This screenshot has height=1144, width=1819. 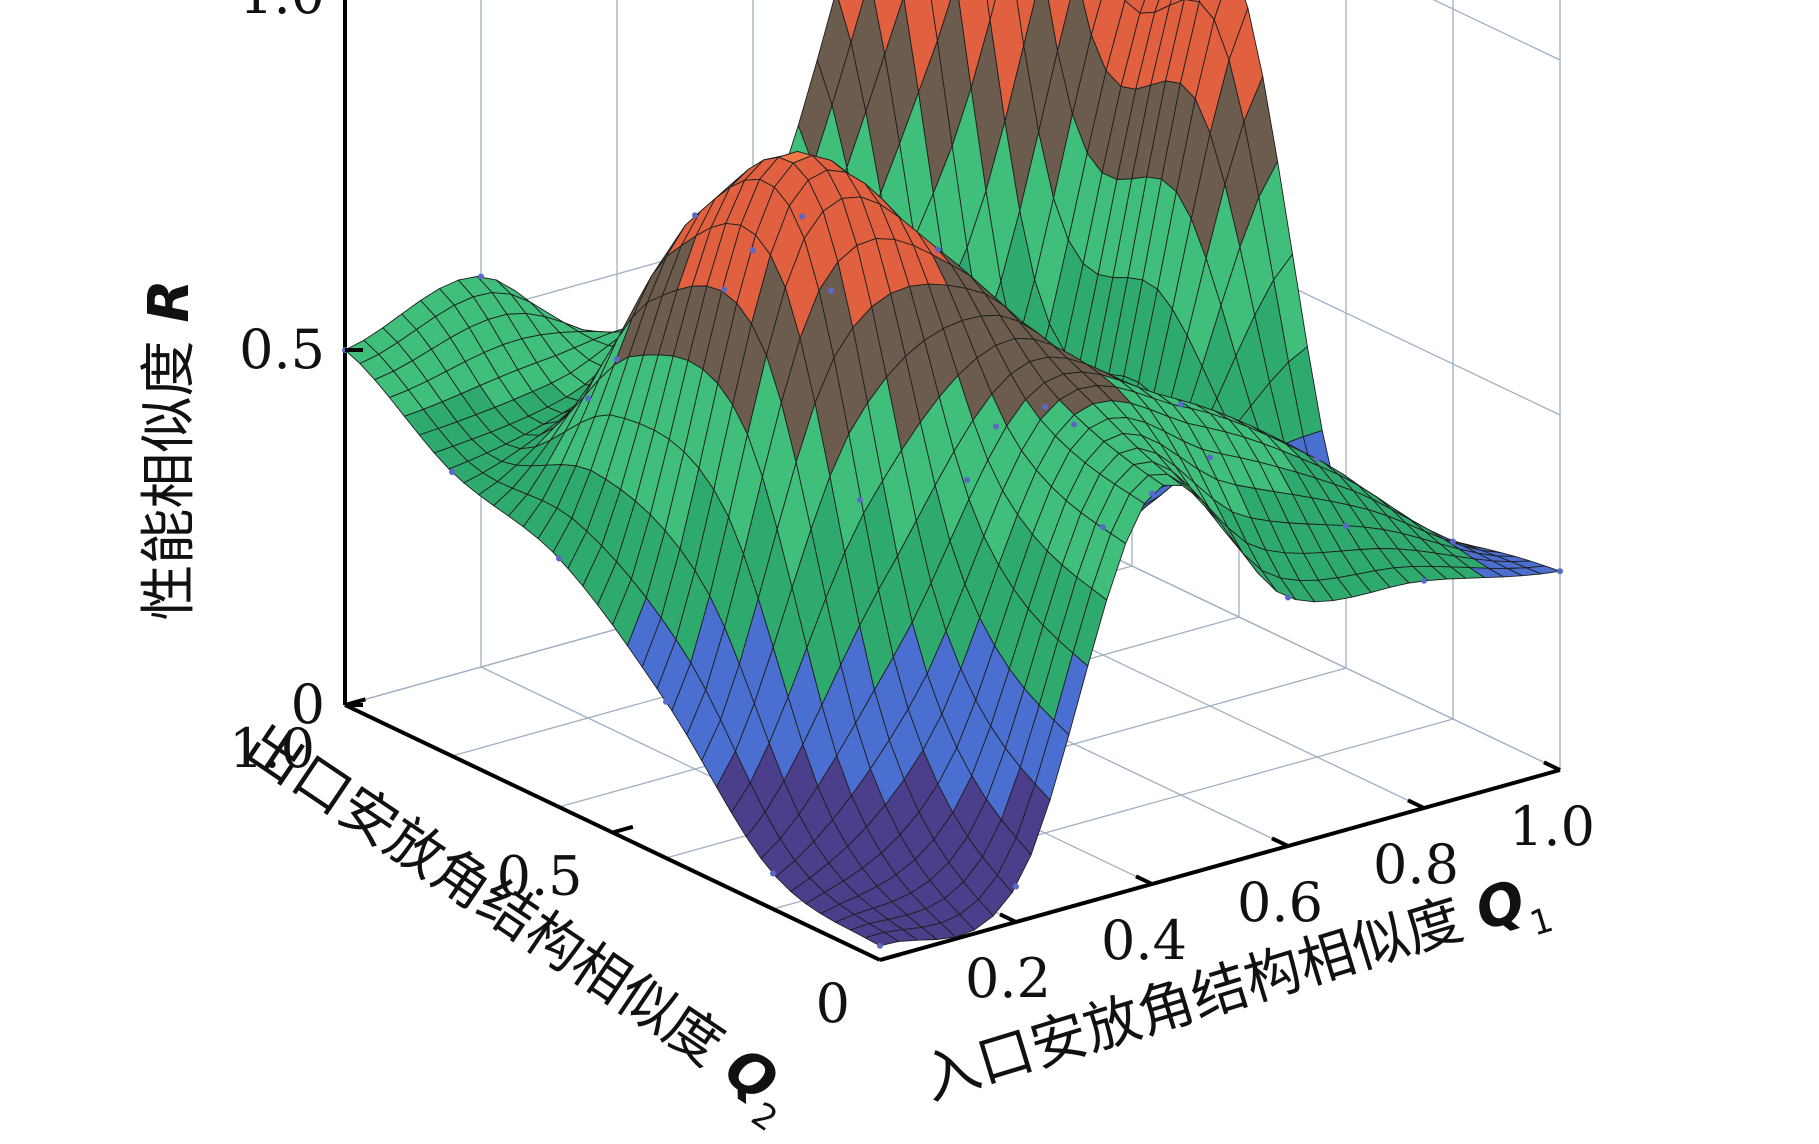 What do you see at coordinates (308, 704) in the screenshot?
I see `z-tick-label: 0` at bounding box center [308, 704].